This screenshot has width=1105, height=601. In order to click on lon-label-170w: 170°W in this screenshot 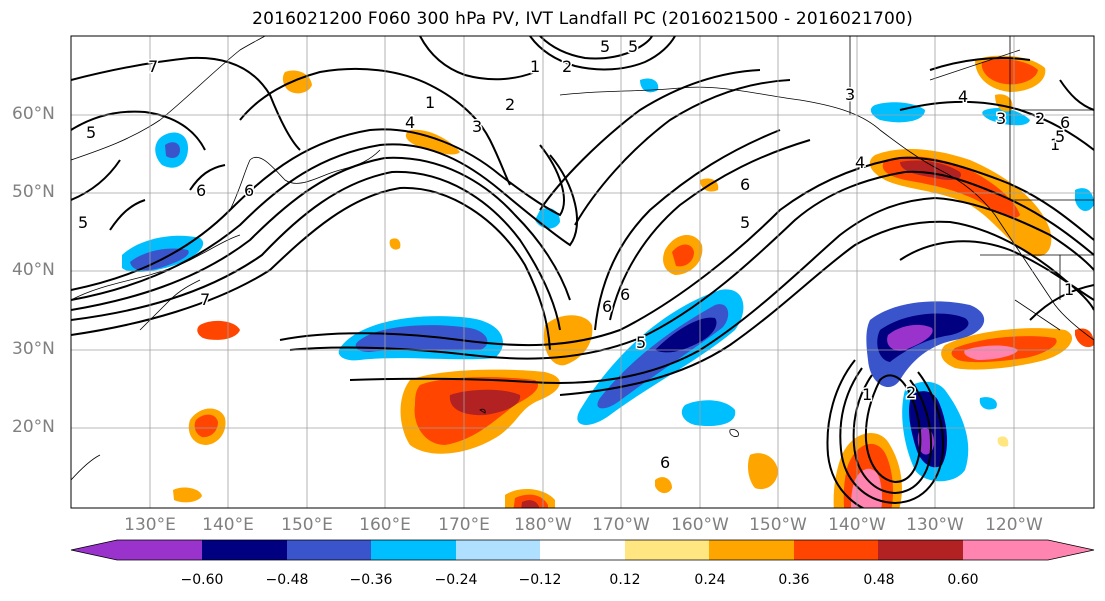, I will do `click(621, 525)`.